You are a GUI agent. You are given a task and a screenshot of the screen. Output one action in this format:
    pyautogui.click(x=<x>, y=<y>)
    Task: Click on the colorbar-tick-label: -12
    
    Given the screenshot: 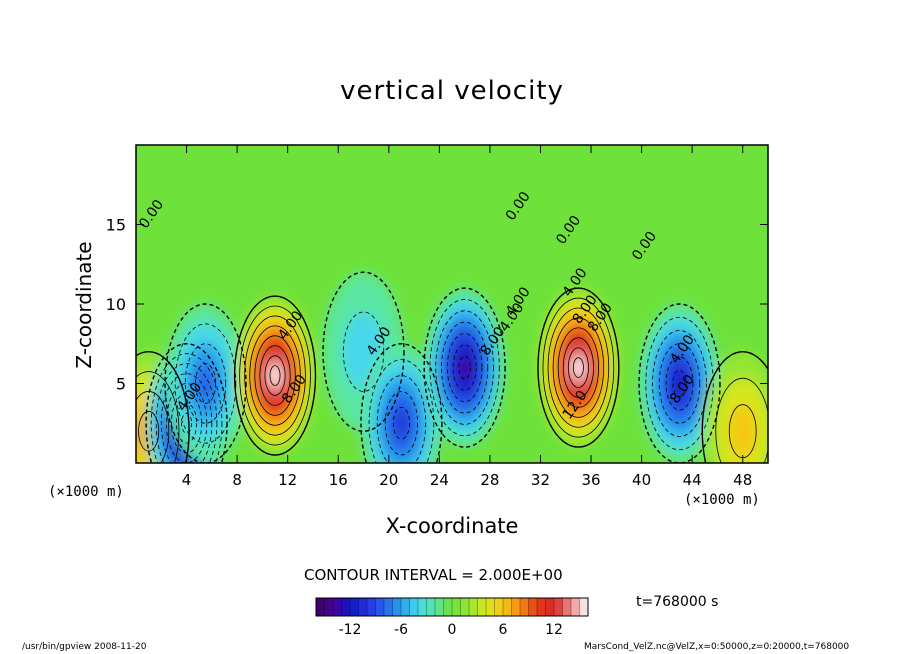 What is the action you would take?
    pyautogui.click(x=350, y=630)
    